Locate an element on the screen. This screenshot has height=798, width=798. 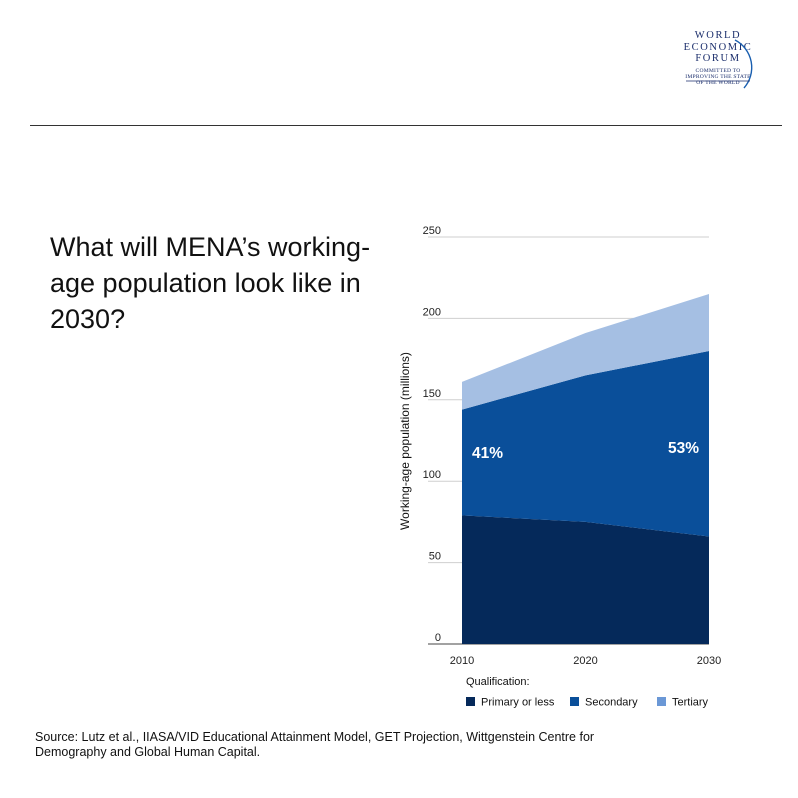
area-layer is located at coordinates (585, 468).